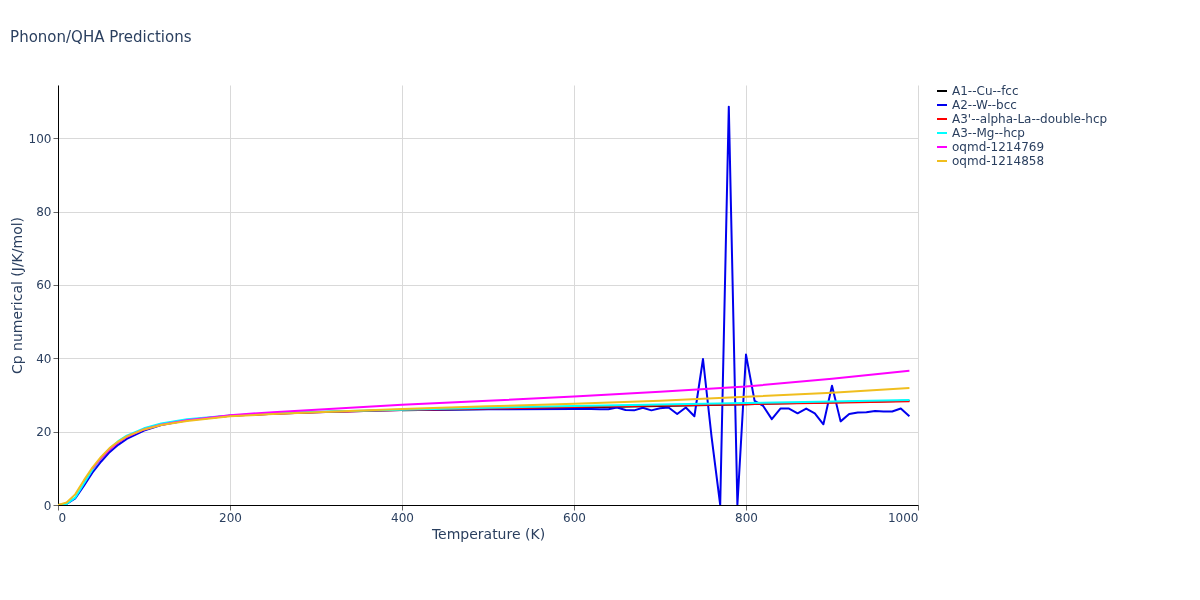 This screenshot has height=600, width=1200. What do you see at coordinates (985, 91) in the screenshot?
I see `legend-label: A1--Cu--fcc` at bounding box center [985, 91].